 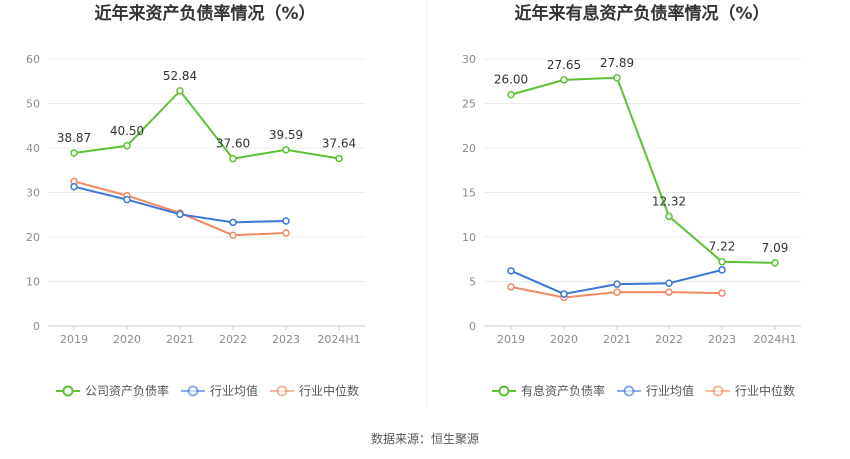 What do you see at coordinates (233, 144) in the screenshot?
I see `data-label: 37.60` at bounding box center [233, 144].